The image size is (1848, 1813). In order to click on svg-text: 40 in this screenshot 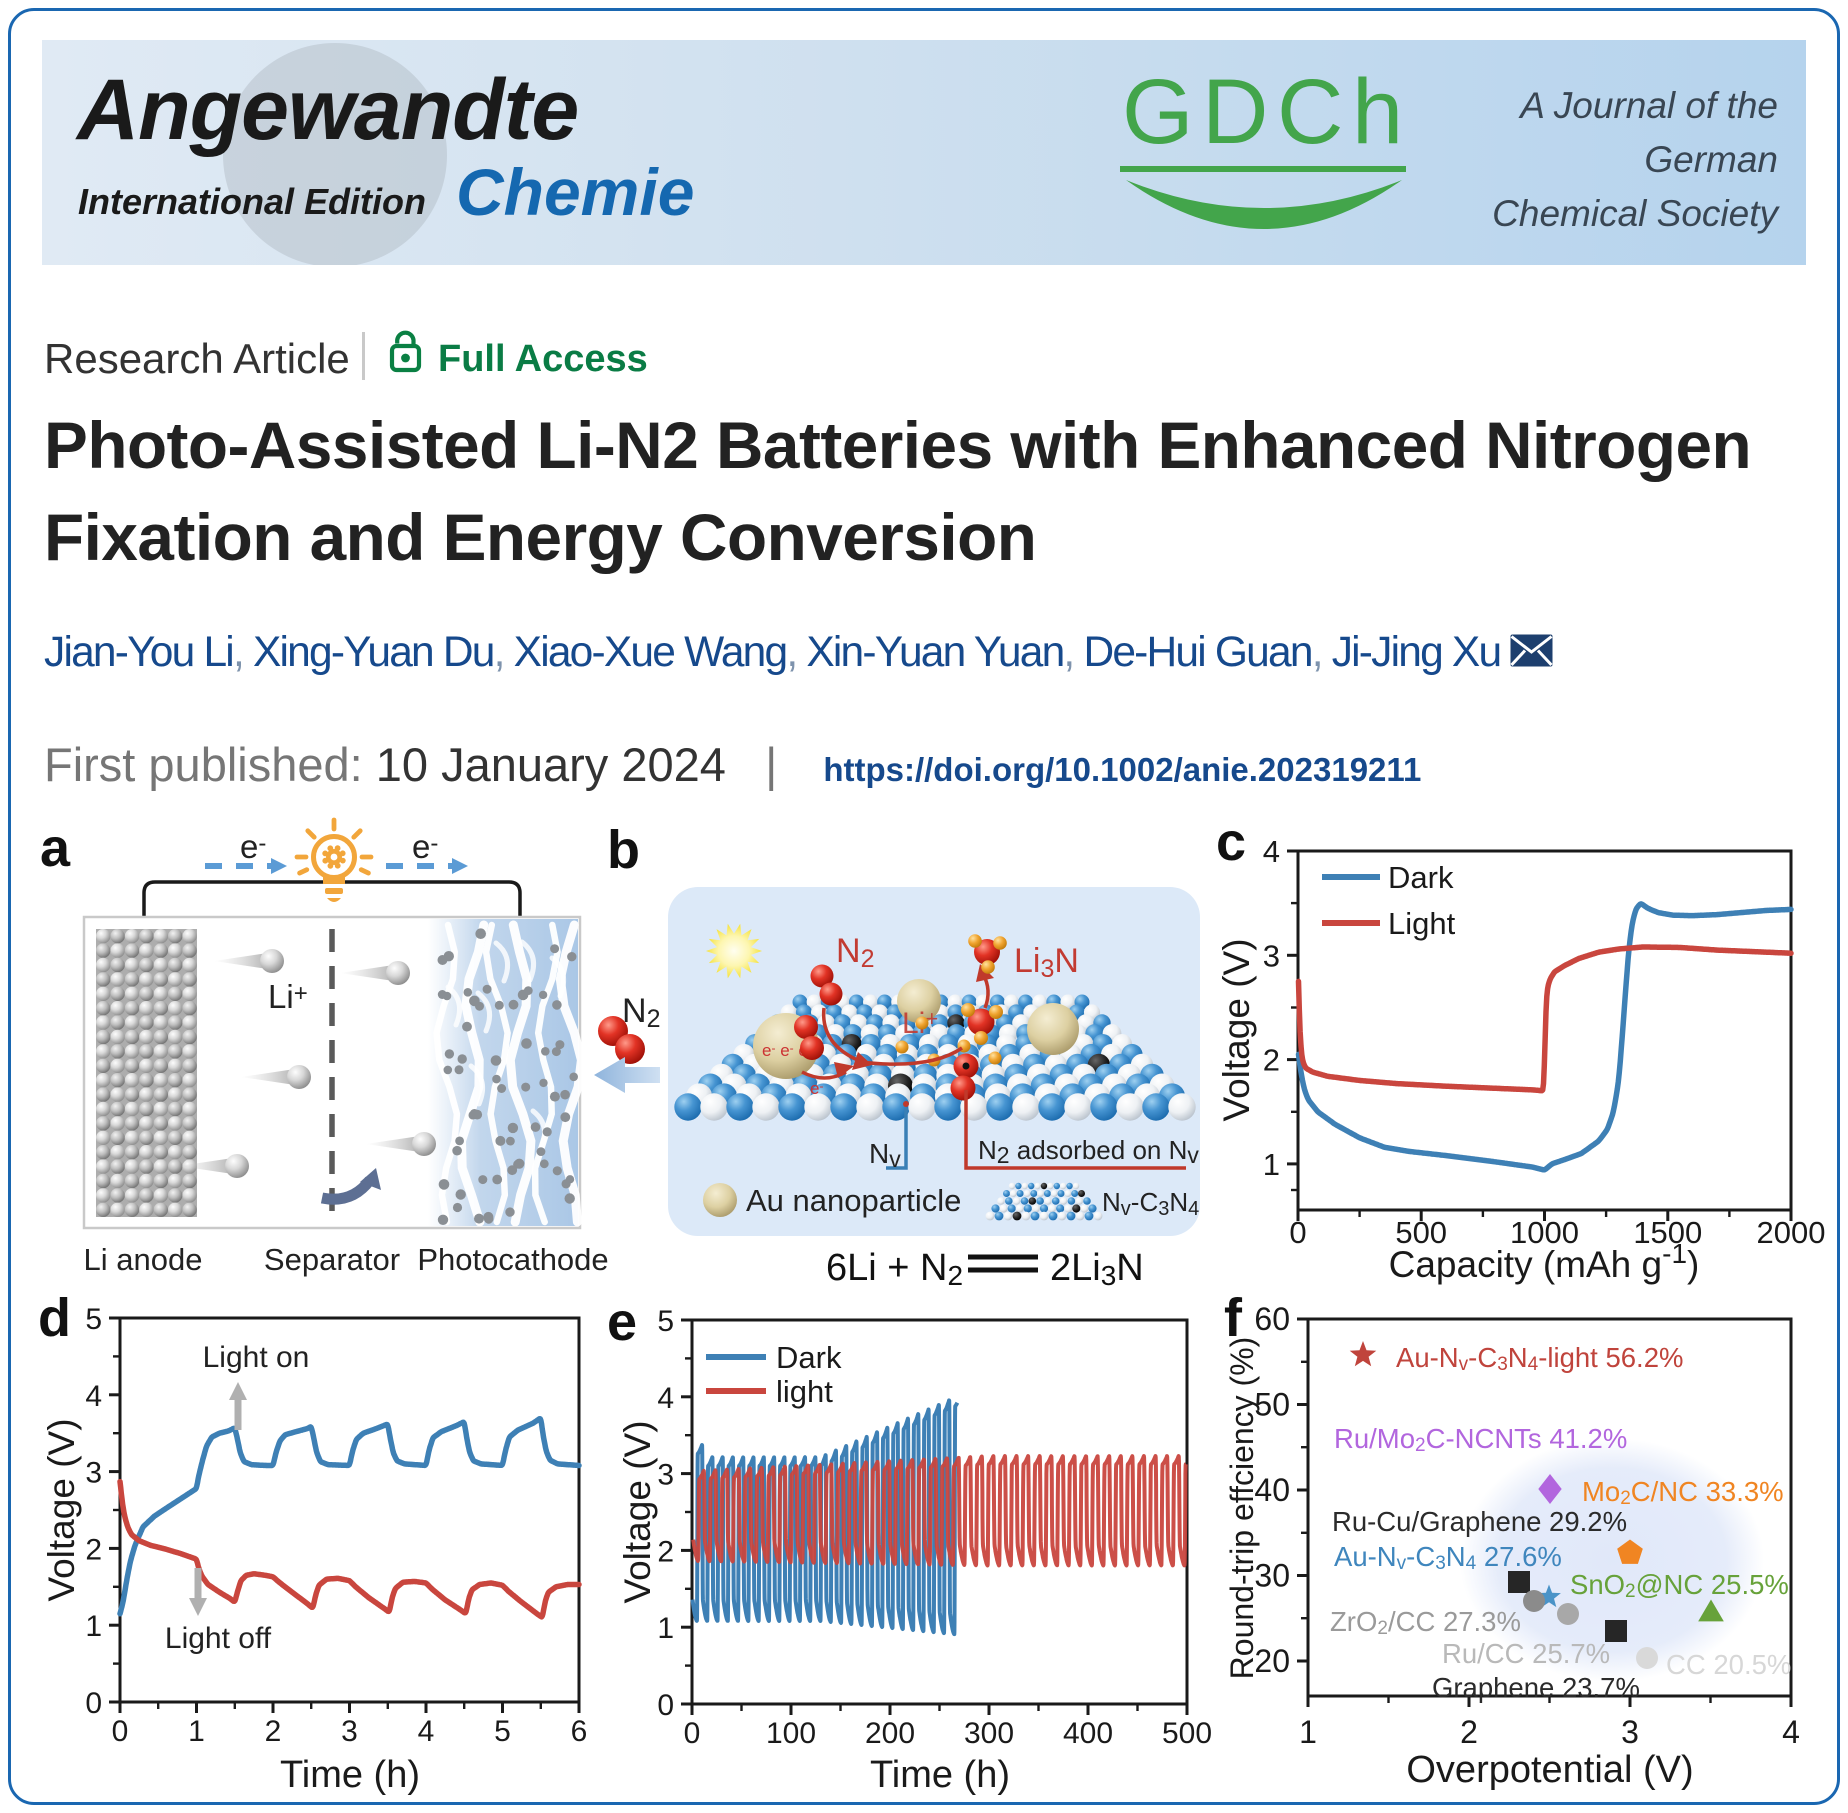, I will do `click(1272, 1490)`.